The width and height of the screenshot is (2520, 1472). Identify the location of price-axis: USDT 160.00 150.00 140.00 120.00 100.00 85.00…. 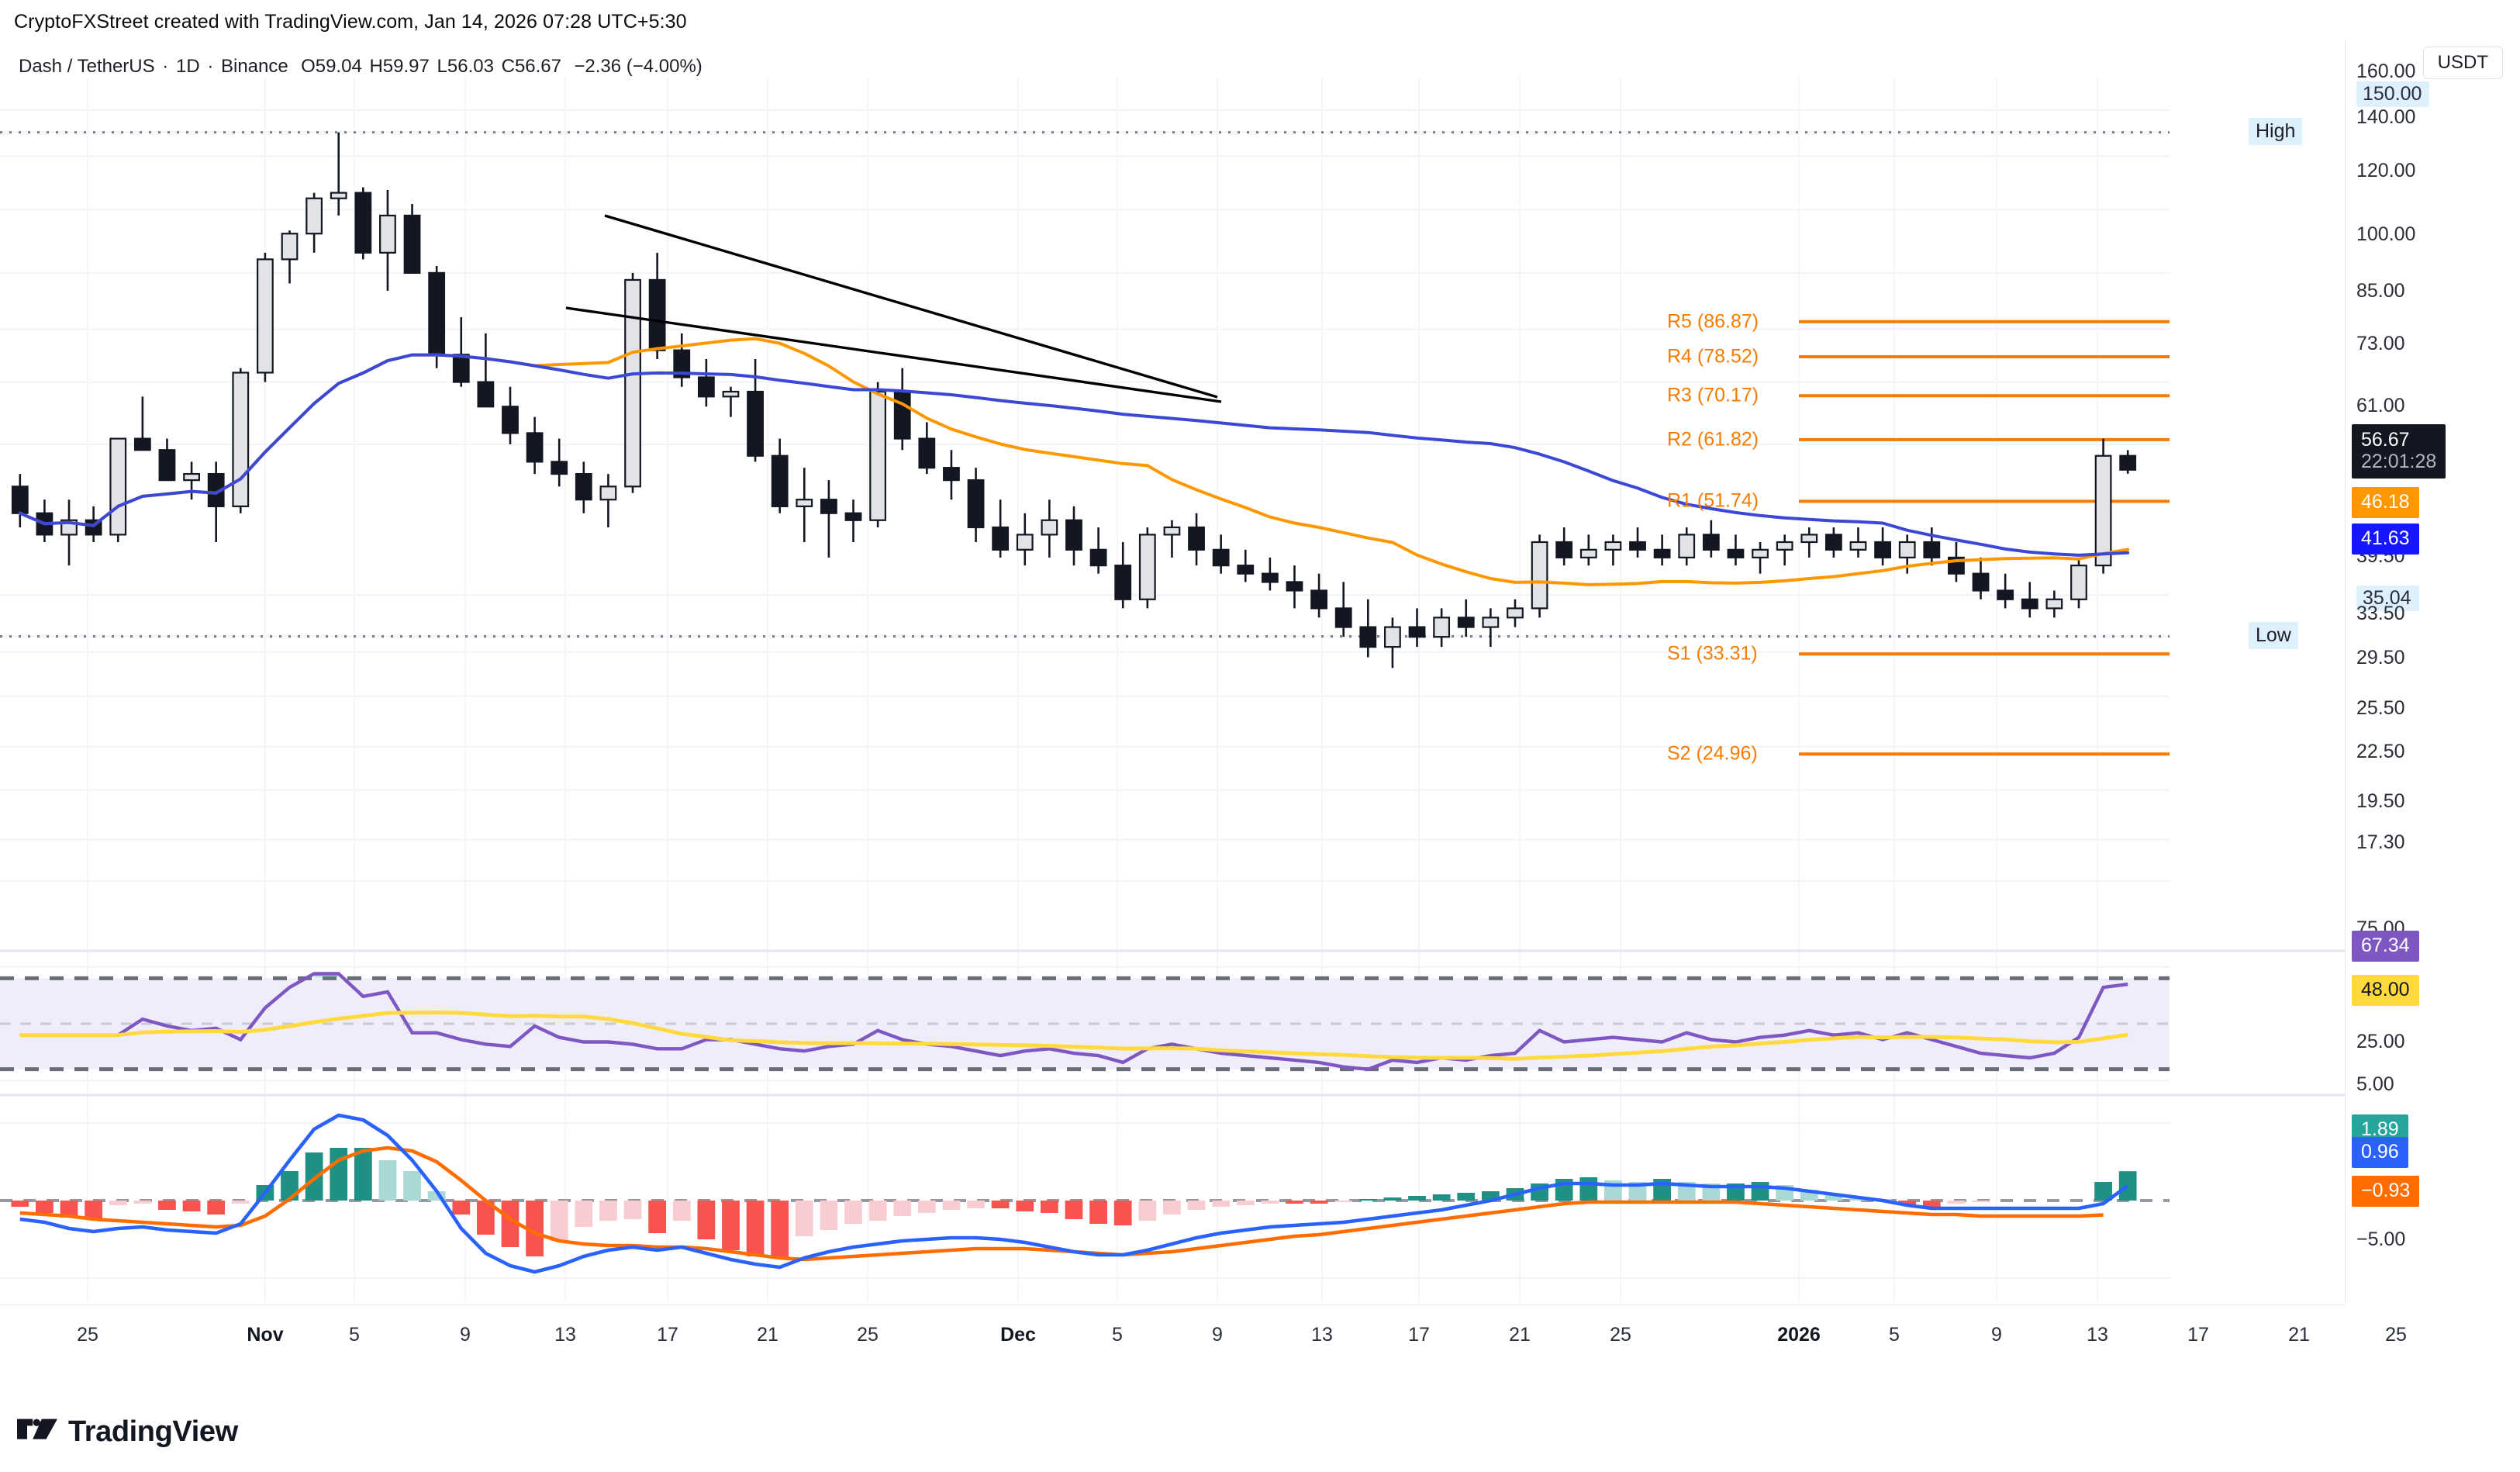
(2432, 671).